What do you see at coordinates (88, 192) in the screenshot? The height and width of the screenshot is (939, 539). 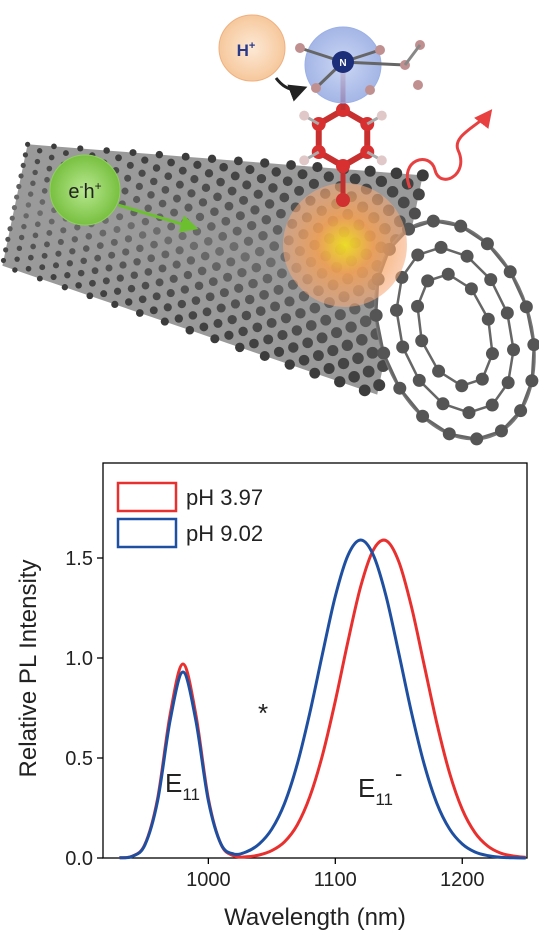 I see `exciton-h: h` at bounding box center [88, 192].